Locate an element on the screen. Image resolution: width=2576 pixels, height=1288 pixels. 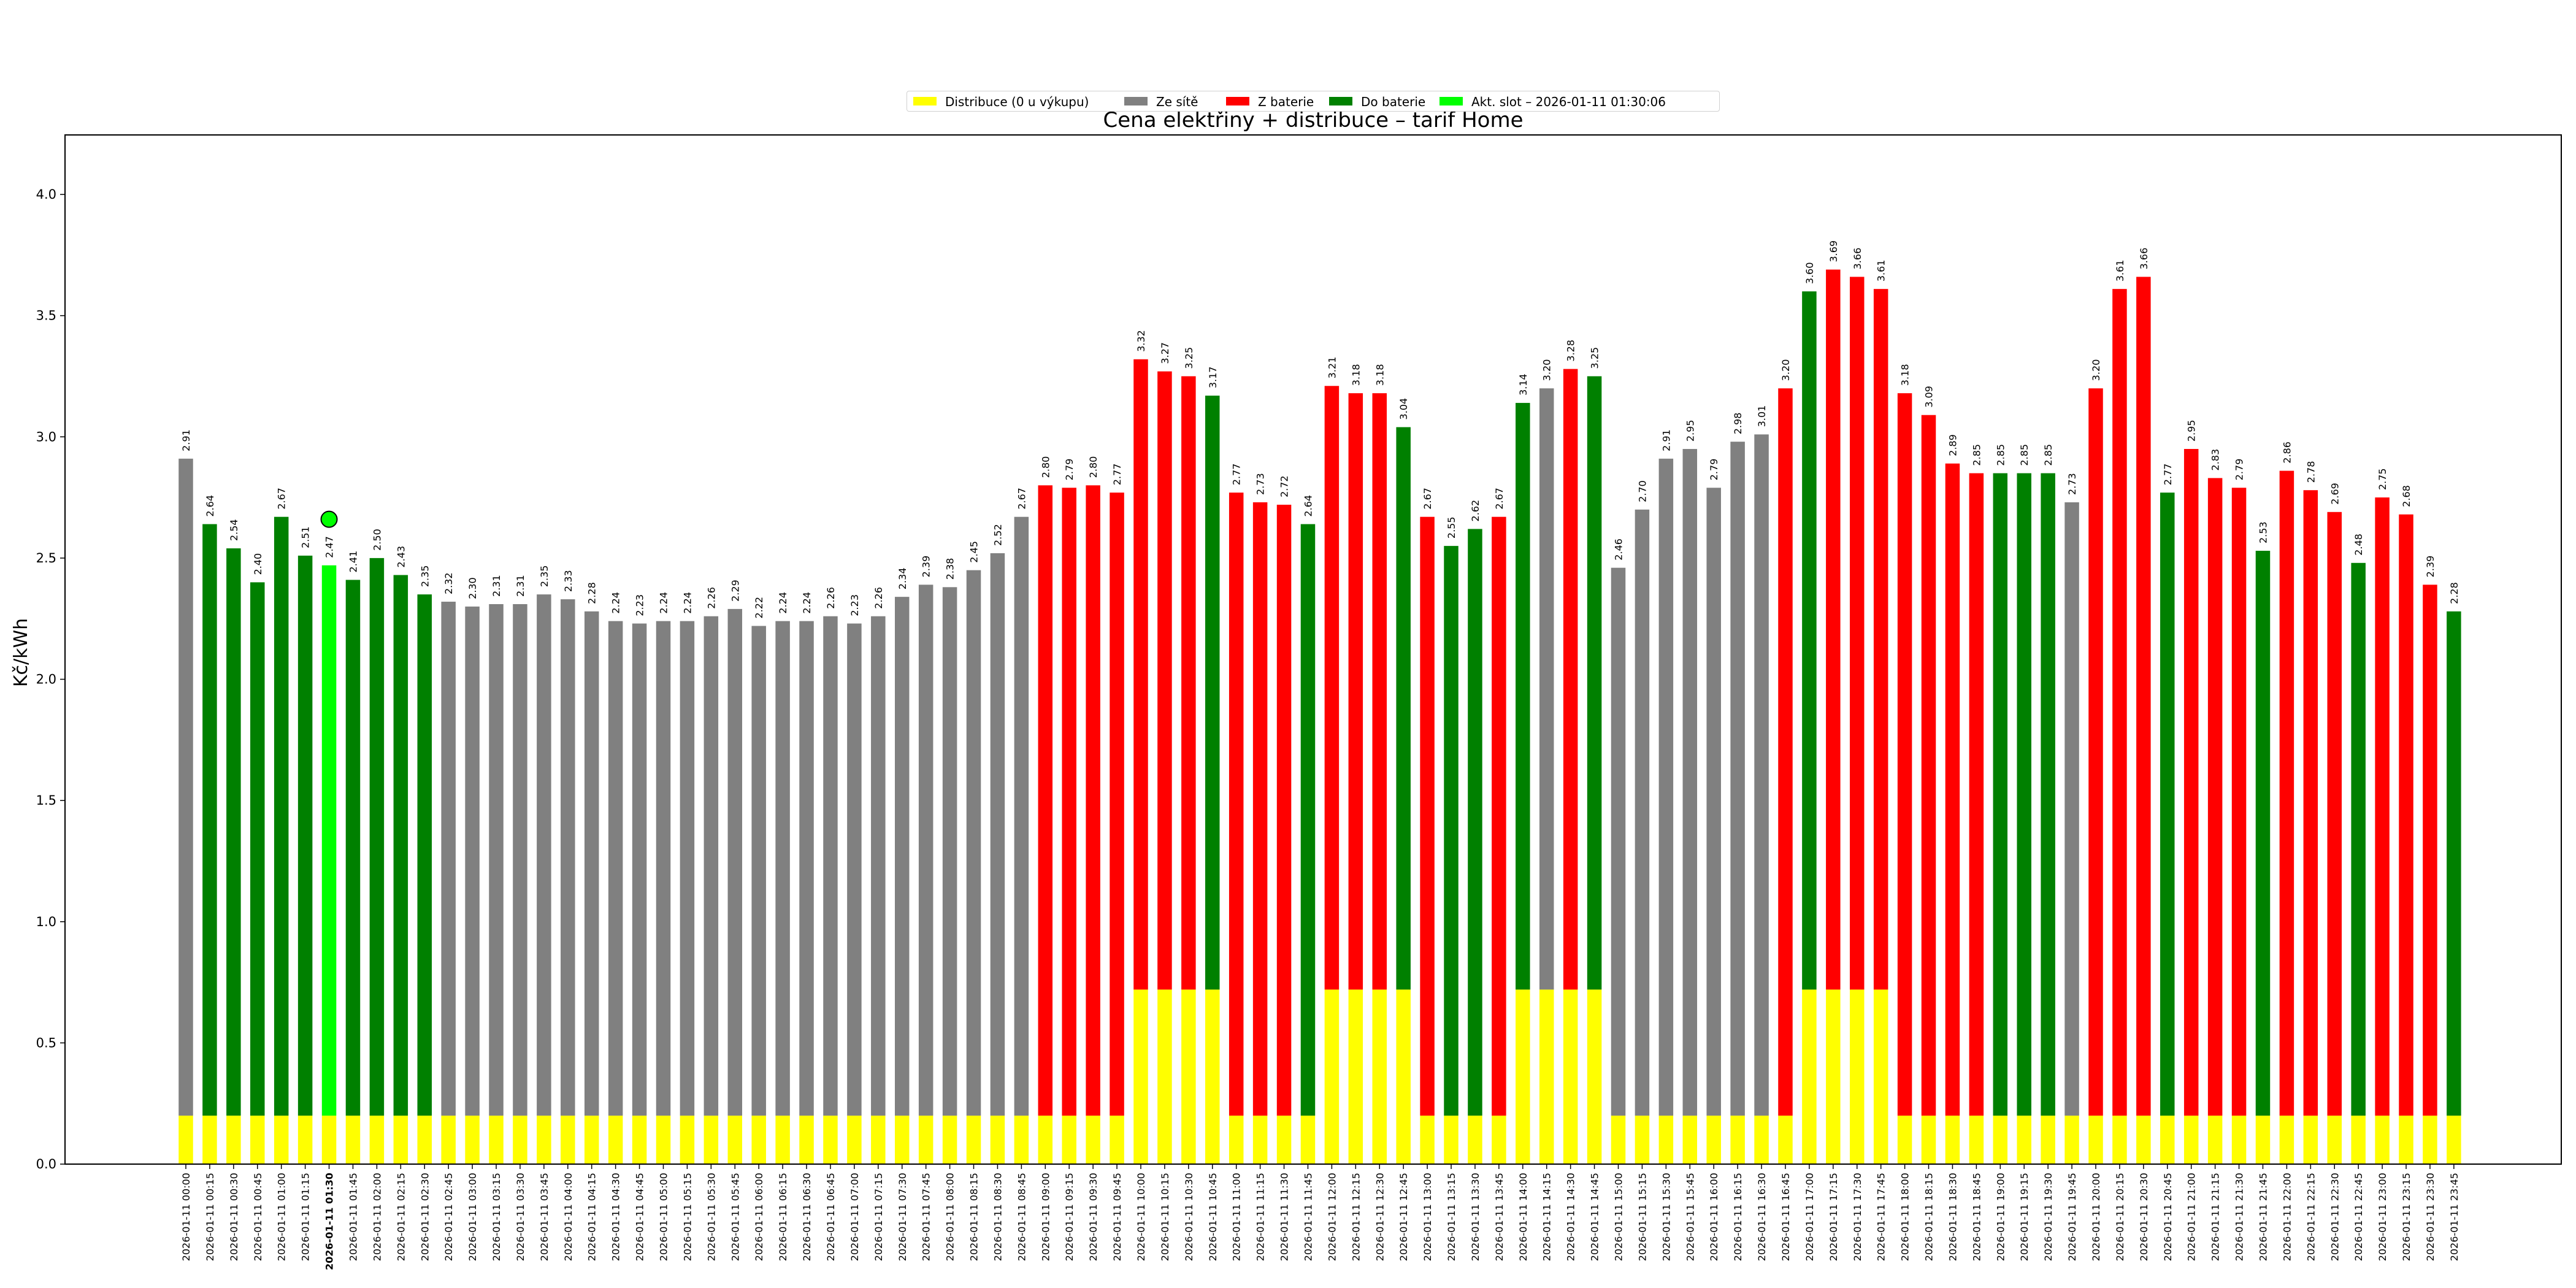
value-label-2000: 3.20 is located at coordinates (2096, 370).